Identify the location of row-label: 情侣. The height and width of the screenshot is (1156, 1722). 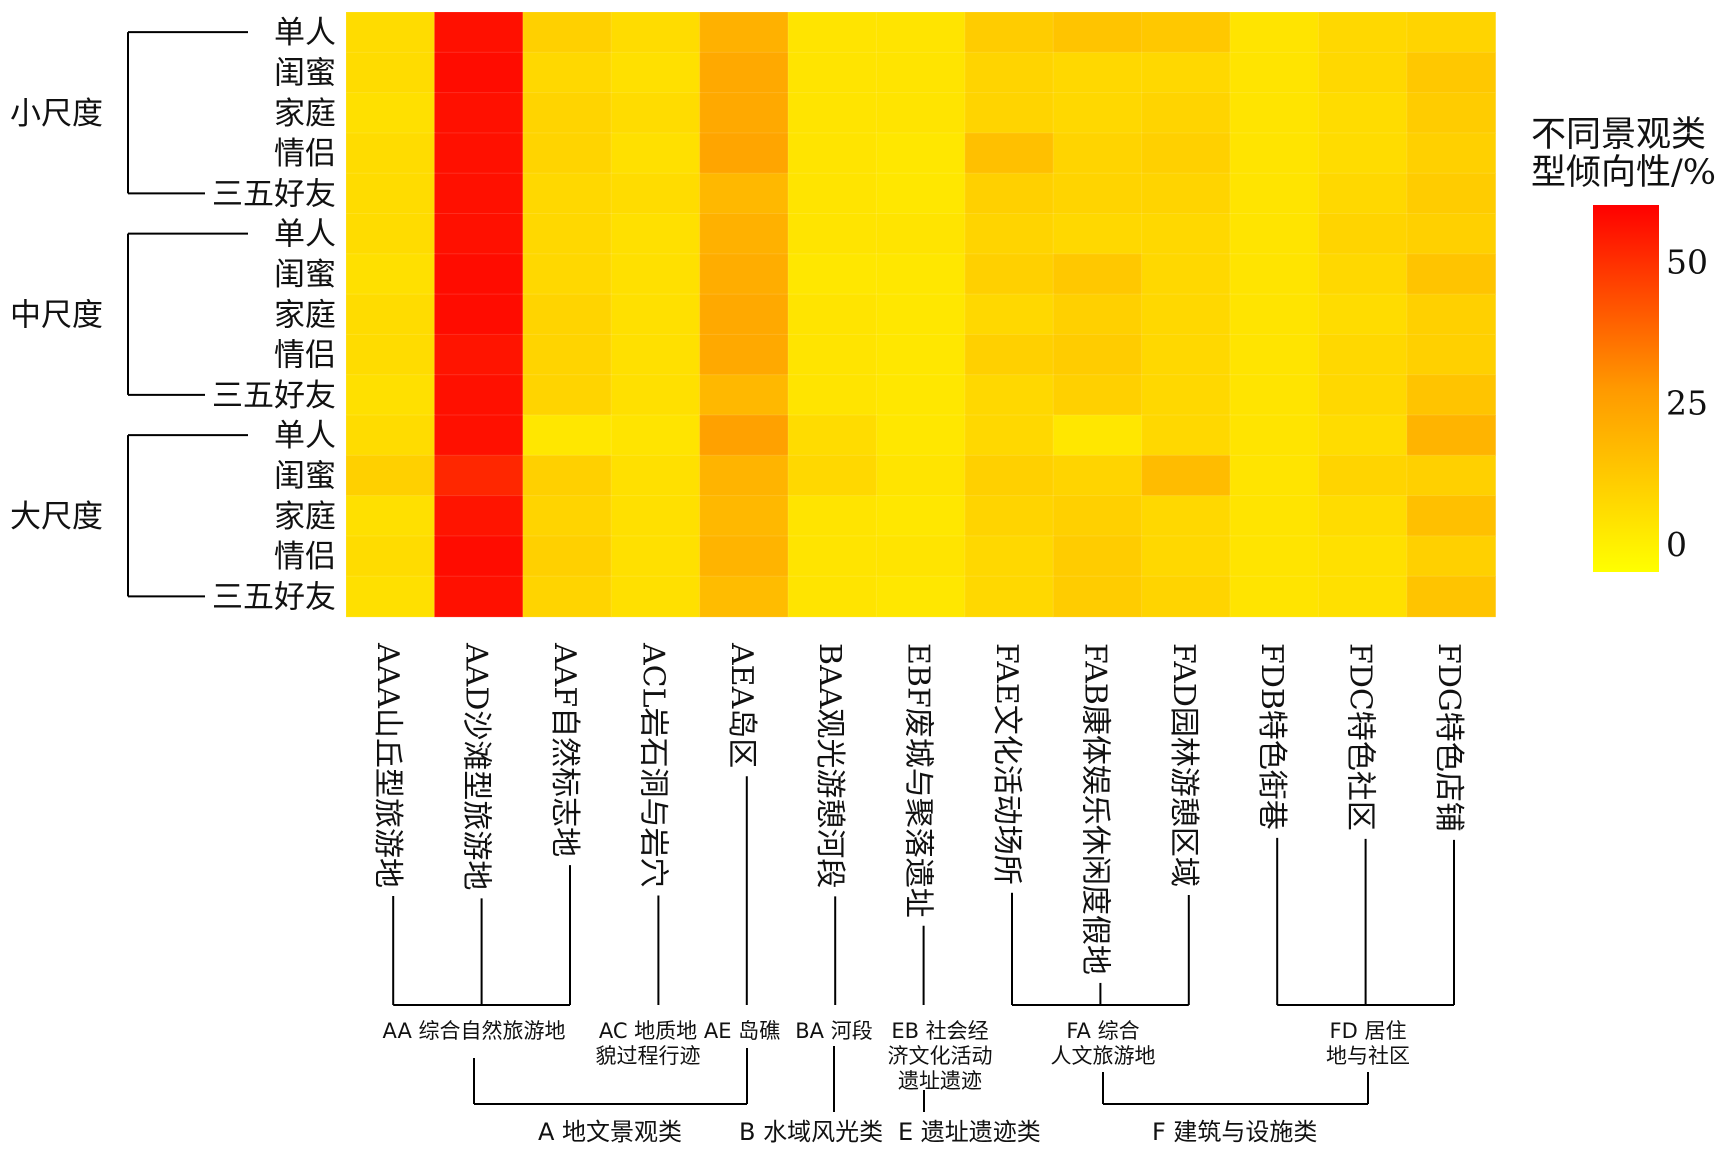
(305, 154).